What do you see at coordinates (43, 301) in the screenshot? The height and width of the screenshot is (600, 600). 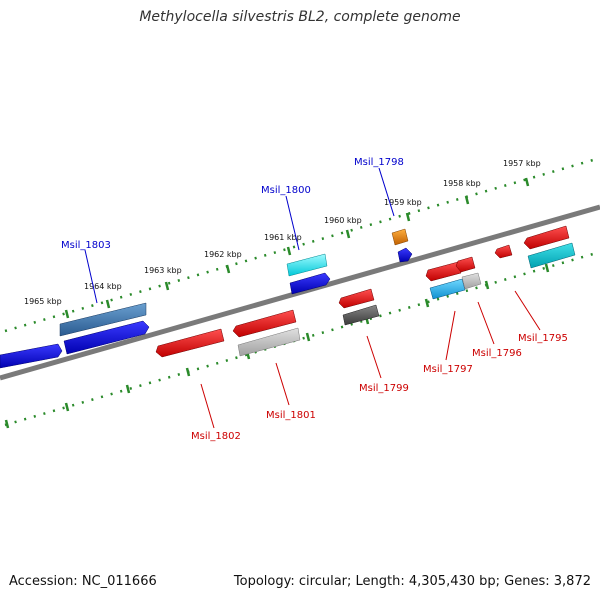 I see `kbp-label-1965: 1965 kbp` at bounding box center [43, 301].